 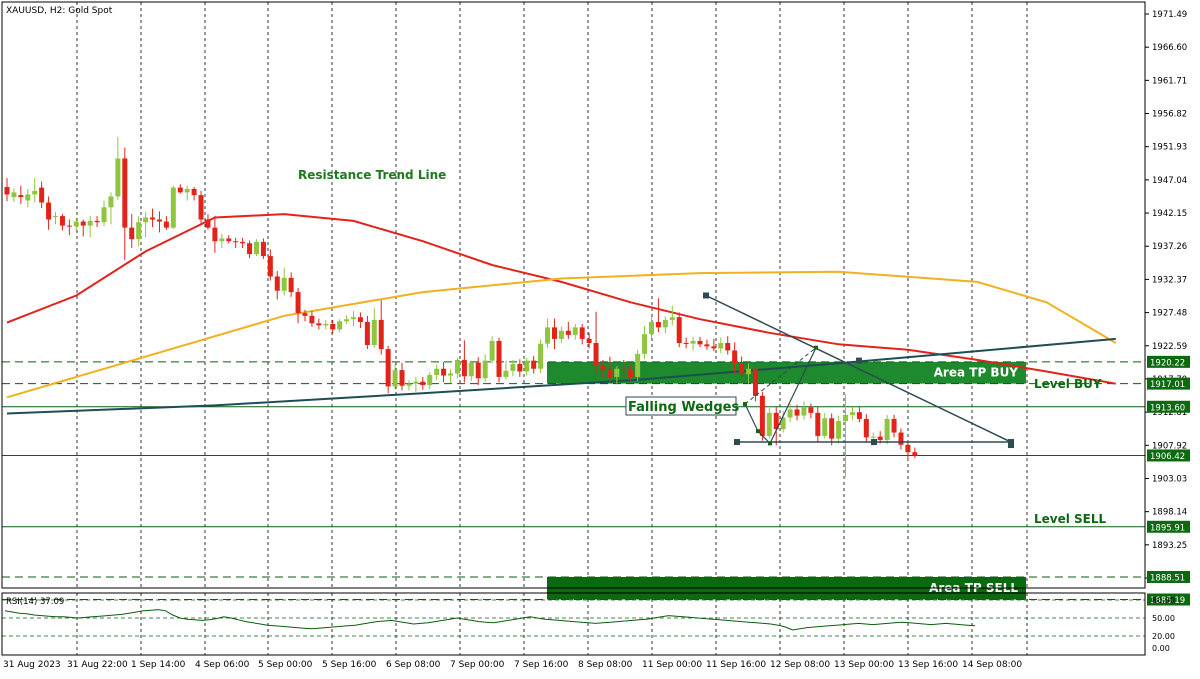 What do you see at coordinates (573, 624) in the screenshot?
I see `rsi-pane-frame` at bounding box center [573, 624].